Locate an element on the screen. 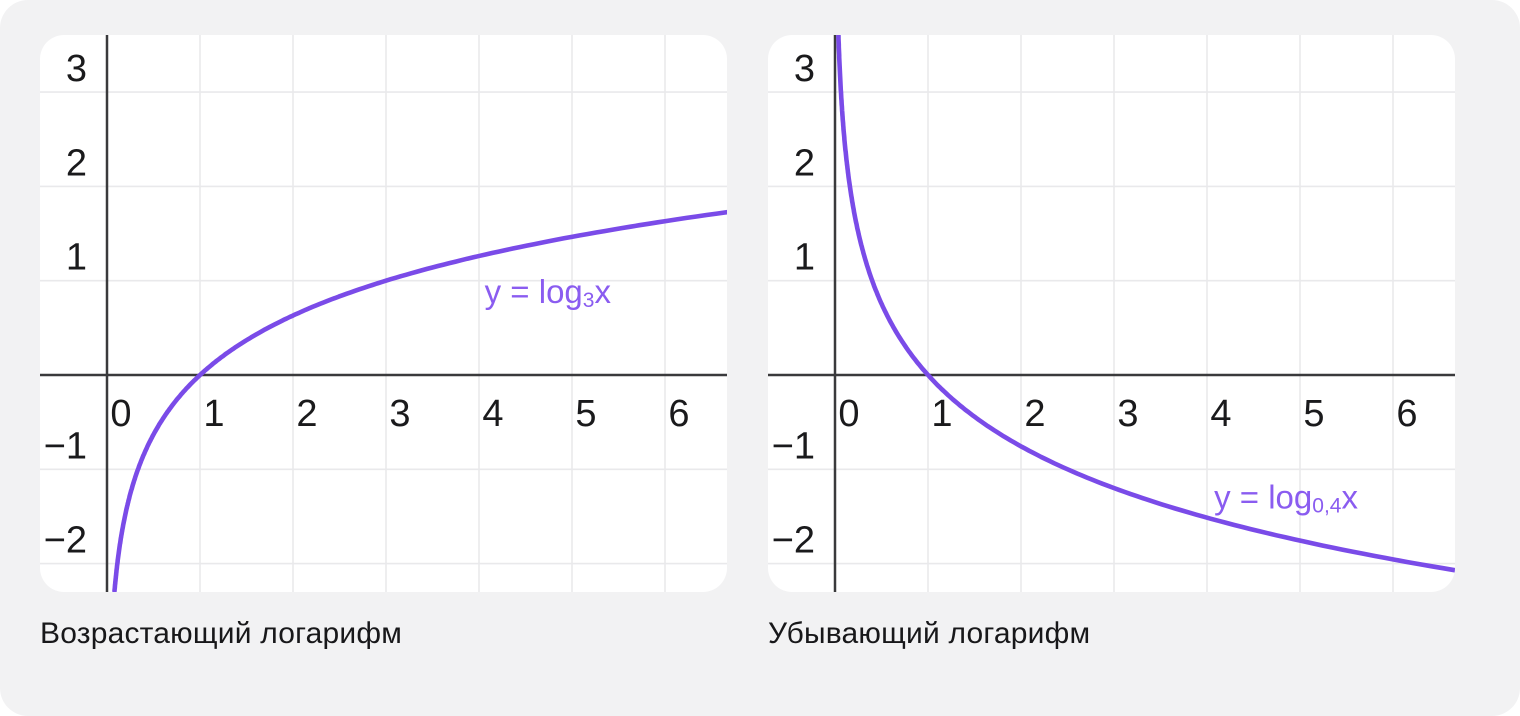 This screenshot has height=716, width=1520. caption-increasing-log: Возрастающий логарифм is located at coordinates (221, 633).